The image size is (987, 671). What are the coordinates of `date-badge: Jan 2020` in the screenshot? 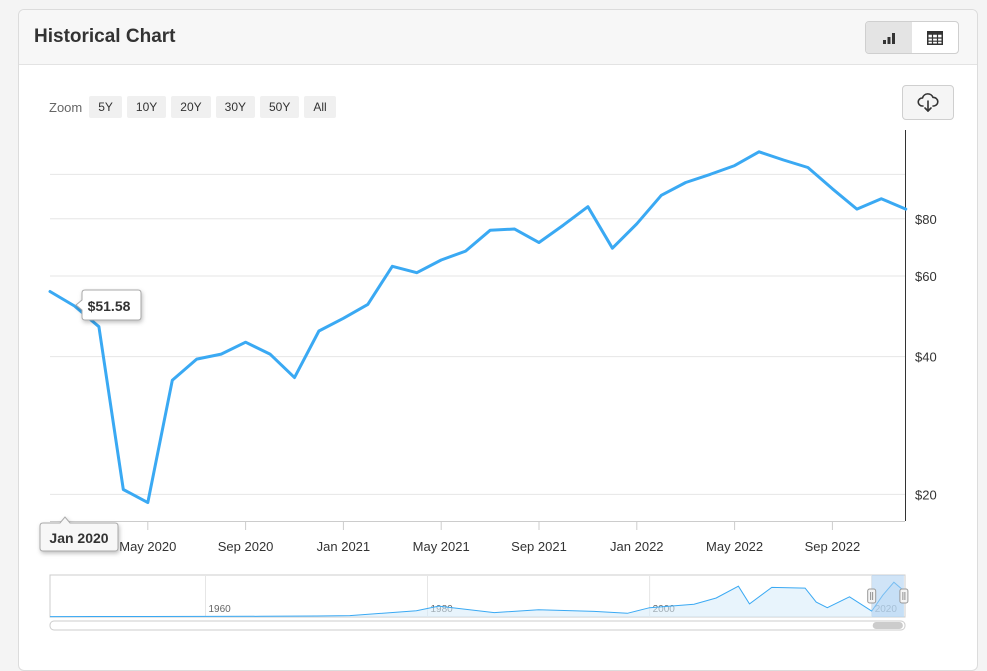 It's located at (79, 534).